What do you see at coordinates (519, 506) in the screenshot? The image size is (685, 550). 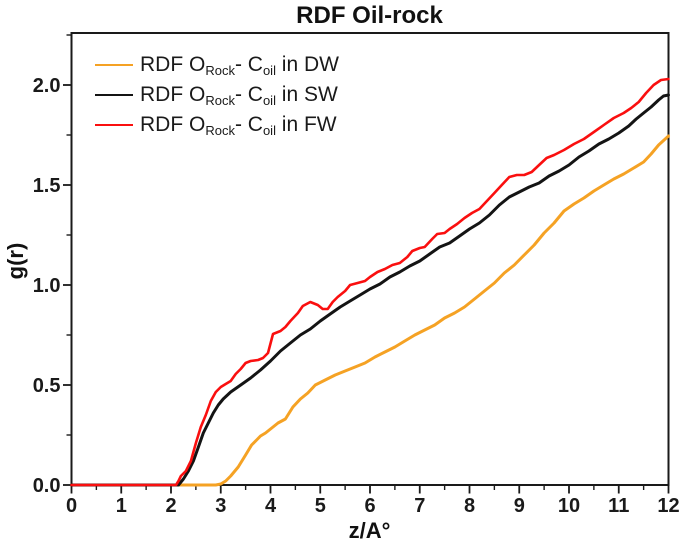 I see `x-tick-label: 9` at bounding box center [519, 506].